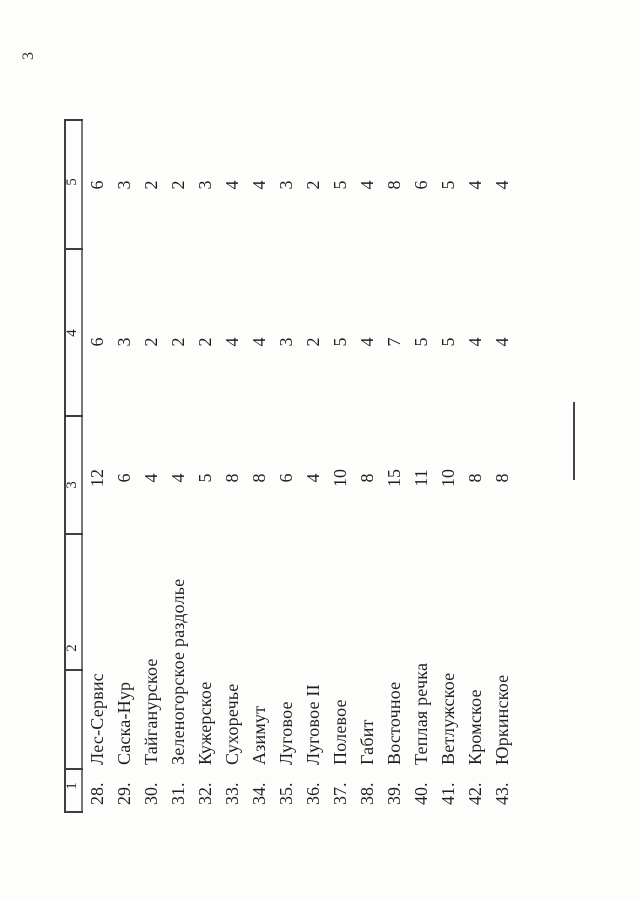 This screenshot has height=902, width=640. I want to click on row-number: 40., so click(421, 794).